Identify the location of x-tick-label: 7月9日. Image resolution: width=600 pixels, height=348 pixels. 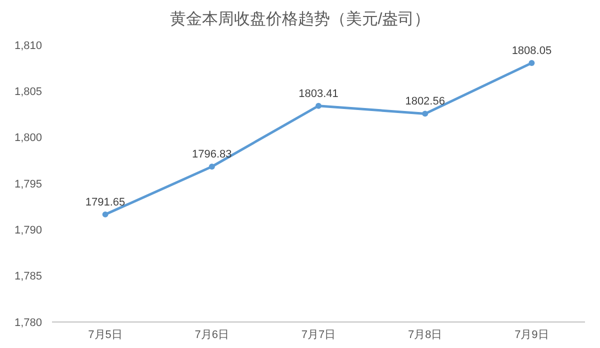
(531, 335).